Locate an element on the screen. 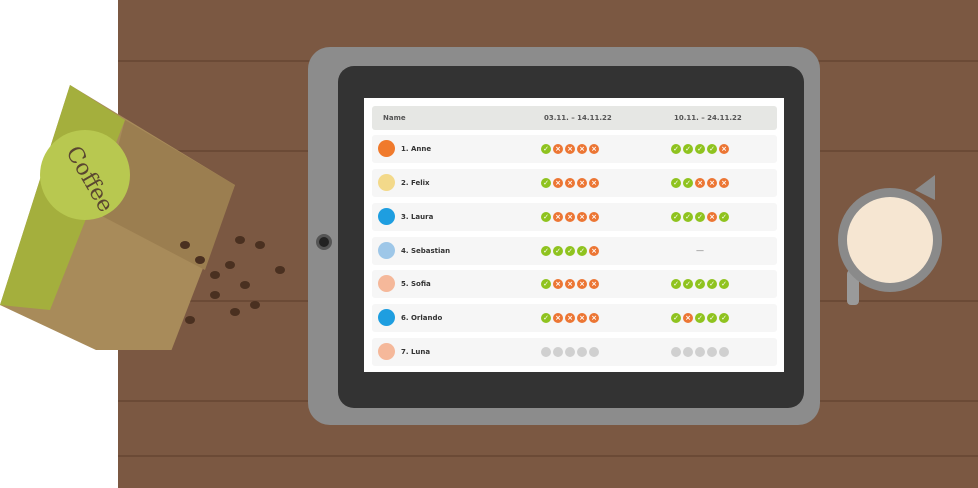 Image resolution: width=978 pixels, height=488 pixels. student-name: 7. Luna is located at coordinates (416, 352).